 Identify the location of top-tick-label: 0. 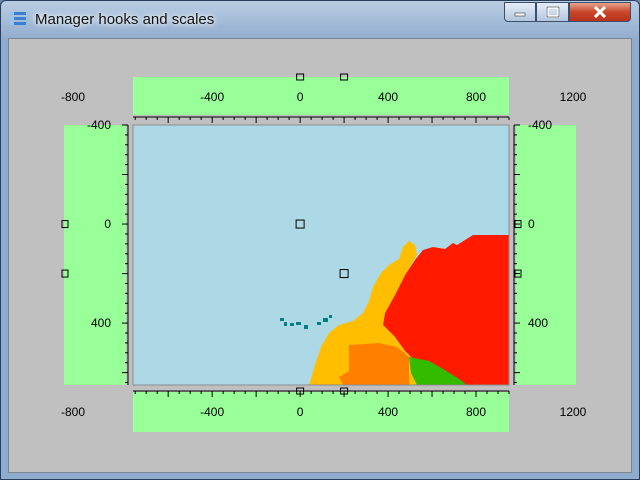
(300, 97).